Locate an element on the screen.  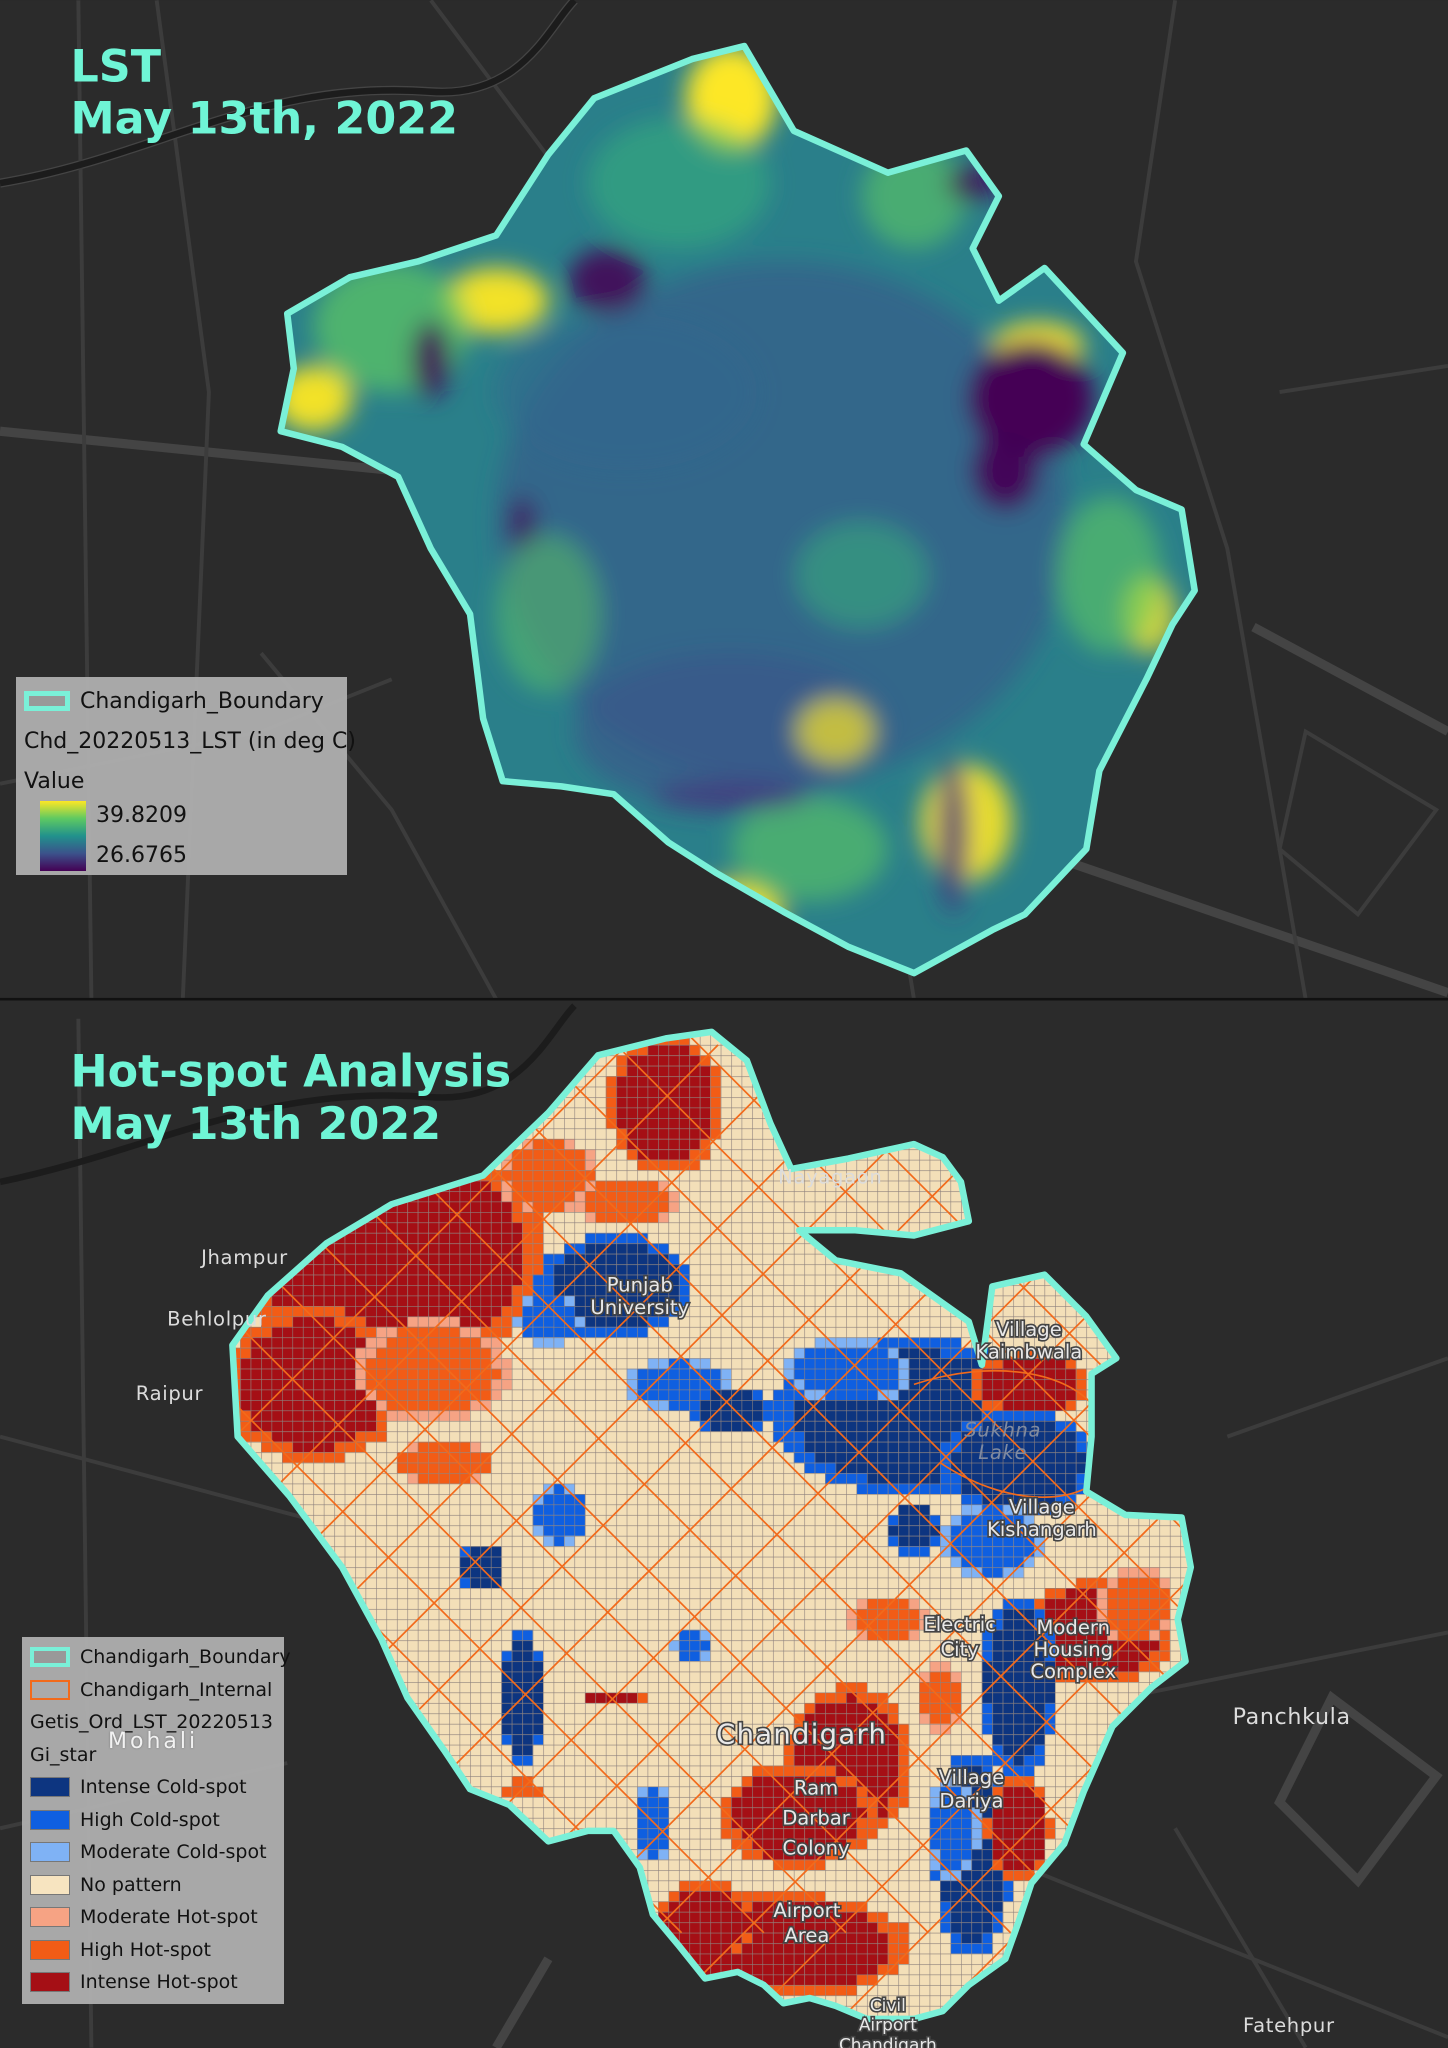
legend-class-row: Moderate Cold-spot is located at coordinates (153, 1852).